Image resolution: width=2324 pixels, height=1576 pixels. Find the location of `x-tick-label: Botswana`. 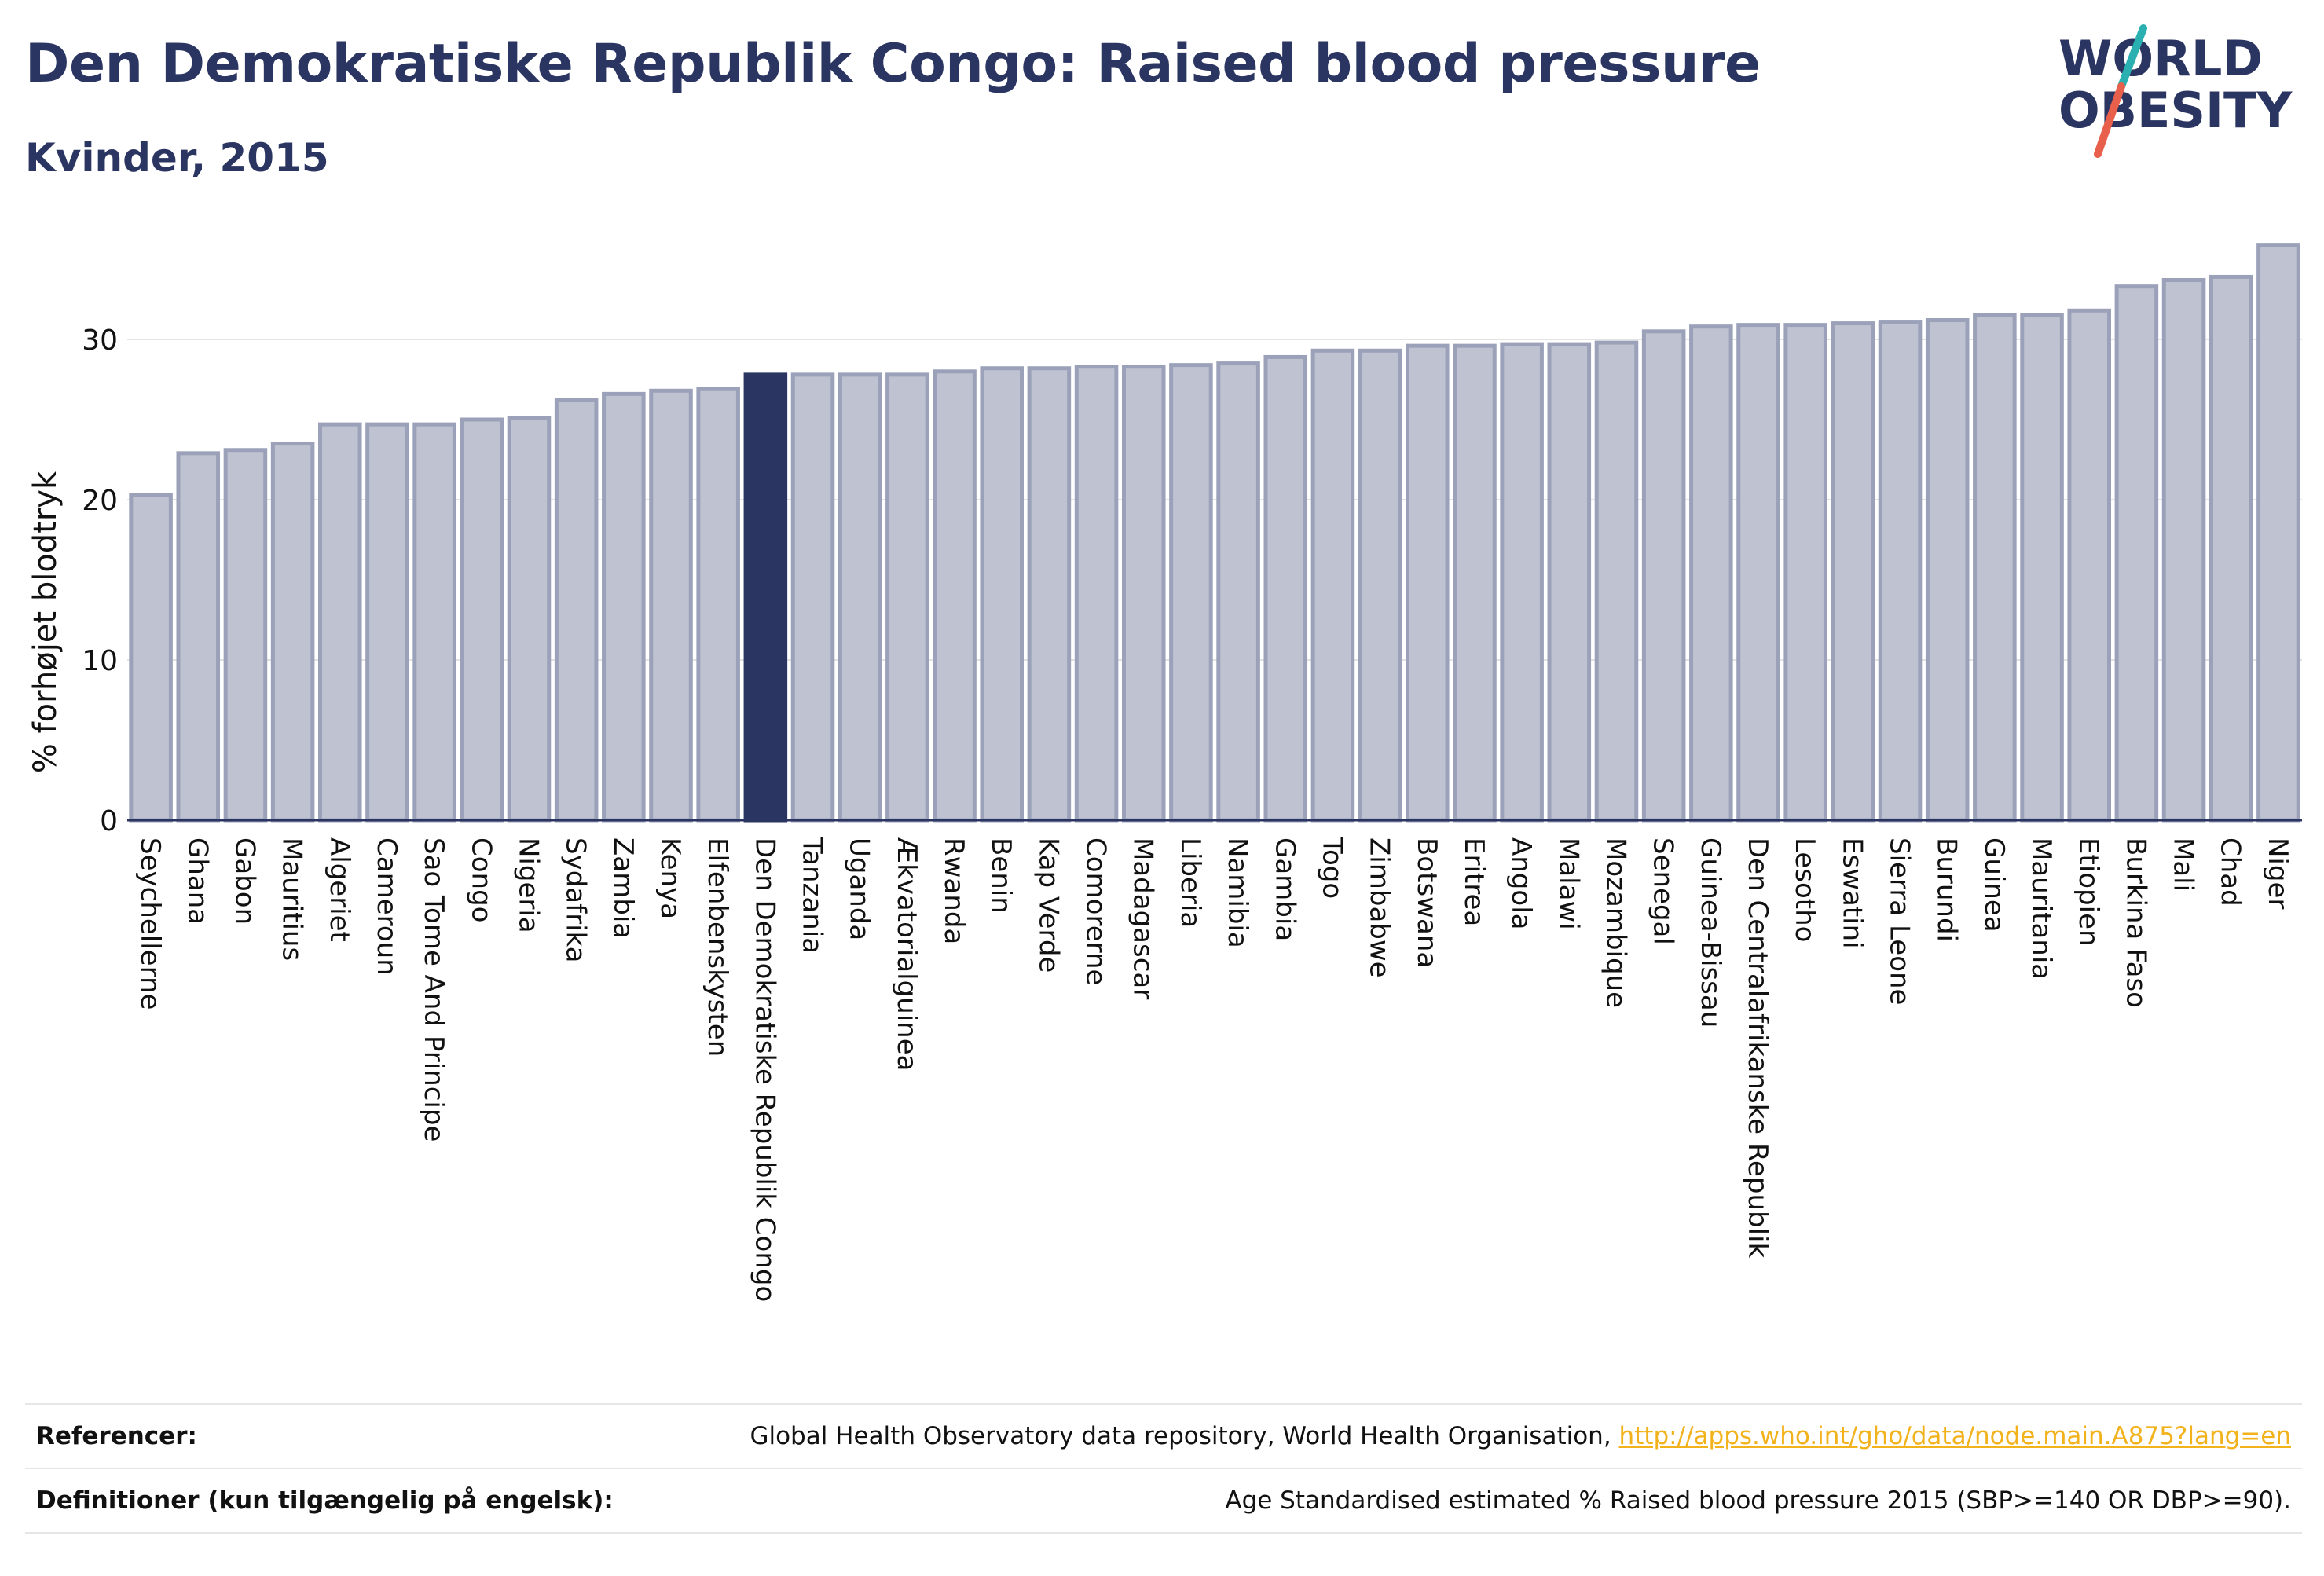

x-tick-label: Botswana is located at coordinates (1426, 902).